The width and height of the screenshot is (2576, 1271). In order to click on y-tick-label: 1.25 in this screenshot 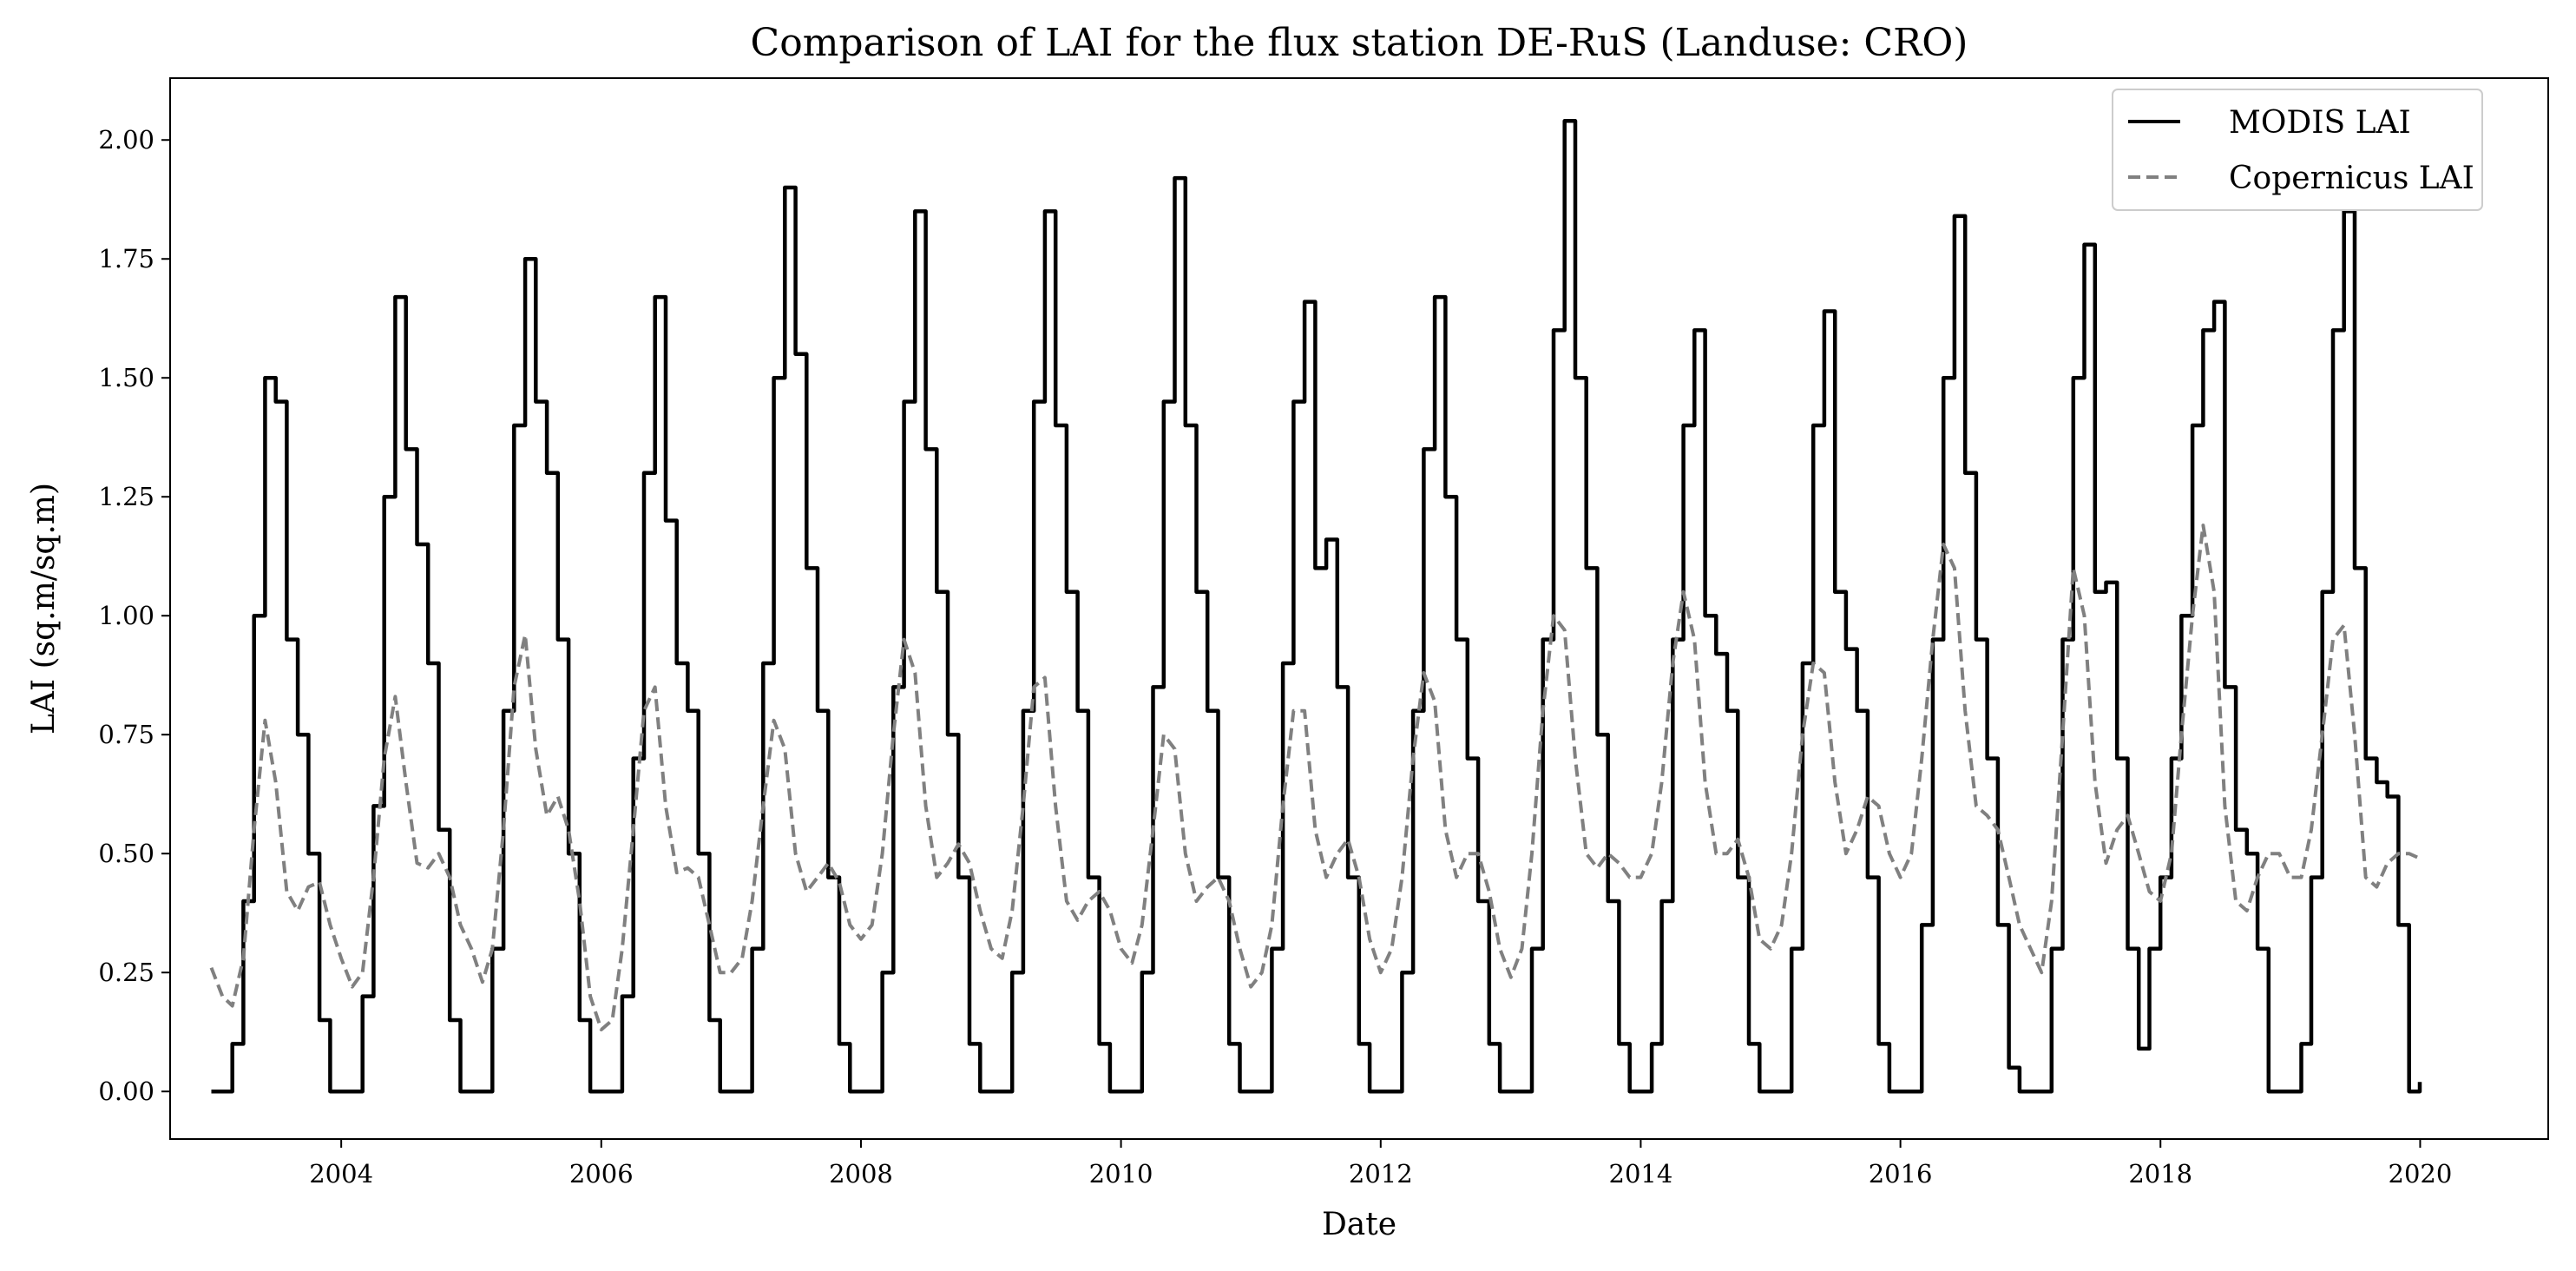, I will do `click(126, 496)`.